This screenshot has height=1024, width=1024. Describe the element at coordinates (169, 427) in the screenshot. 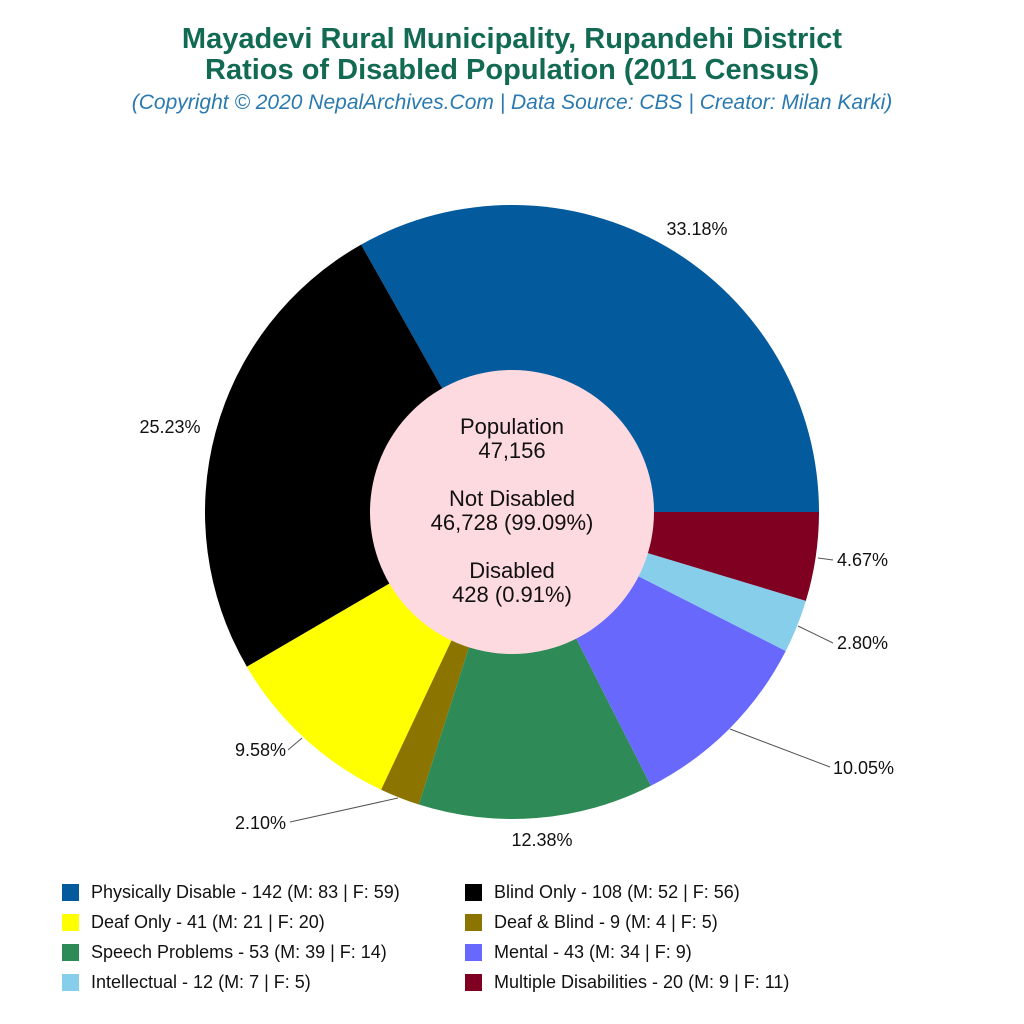

I see `percent-label: 25.23%` at that location.